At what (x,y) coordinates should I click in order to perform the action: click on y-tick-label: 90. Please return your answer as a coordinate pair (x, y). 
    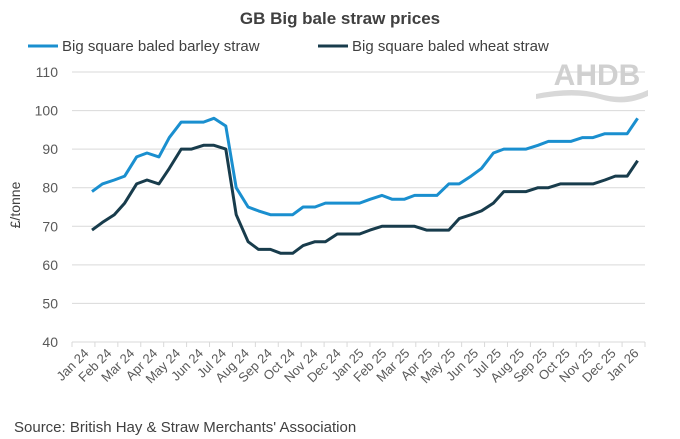
    Looking at the image, I should click on (50, 149).